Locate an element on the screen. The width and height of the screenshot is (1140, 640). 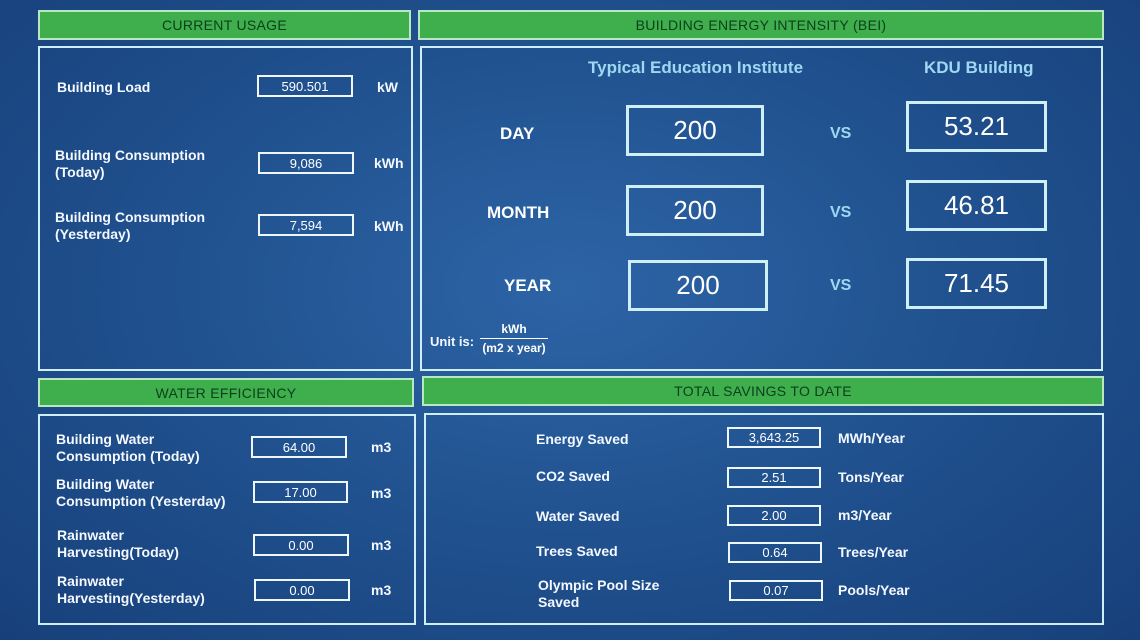
bei-row-day-label: DAY is located at coordinates (517, 133).